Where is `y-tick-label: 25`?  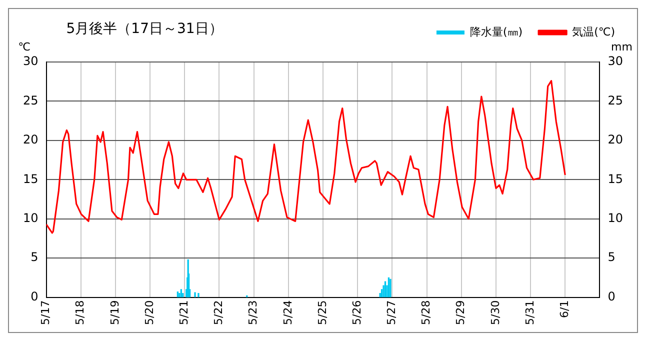 y-tick-label: 25 is located at coordinates (30, 100).